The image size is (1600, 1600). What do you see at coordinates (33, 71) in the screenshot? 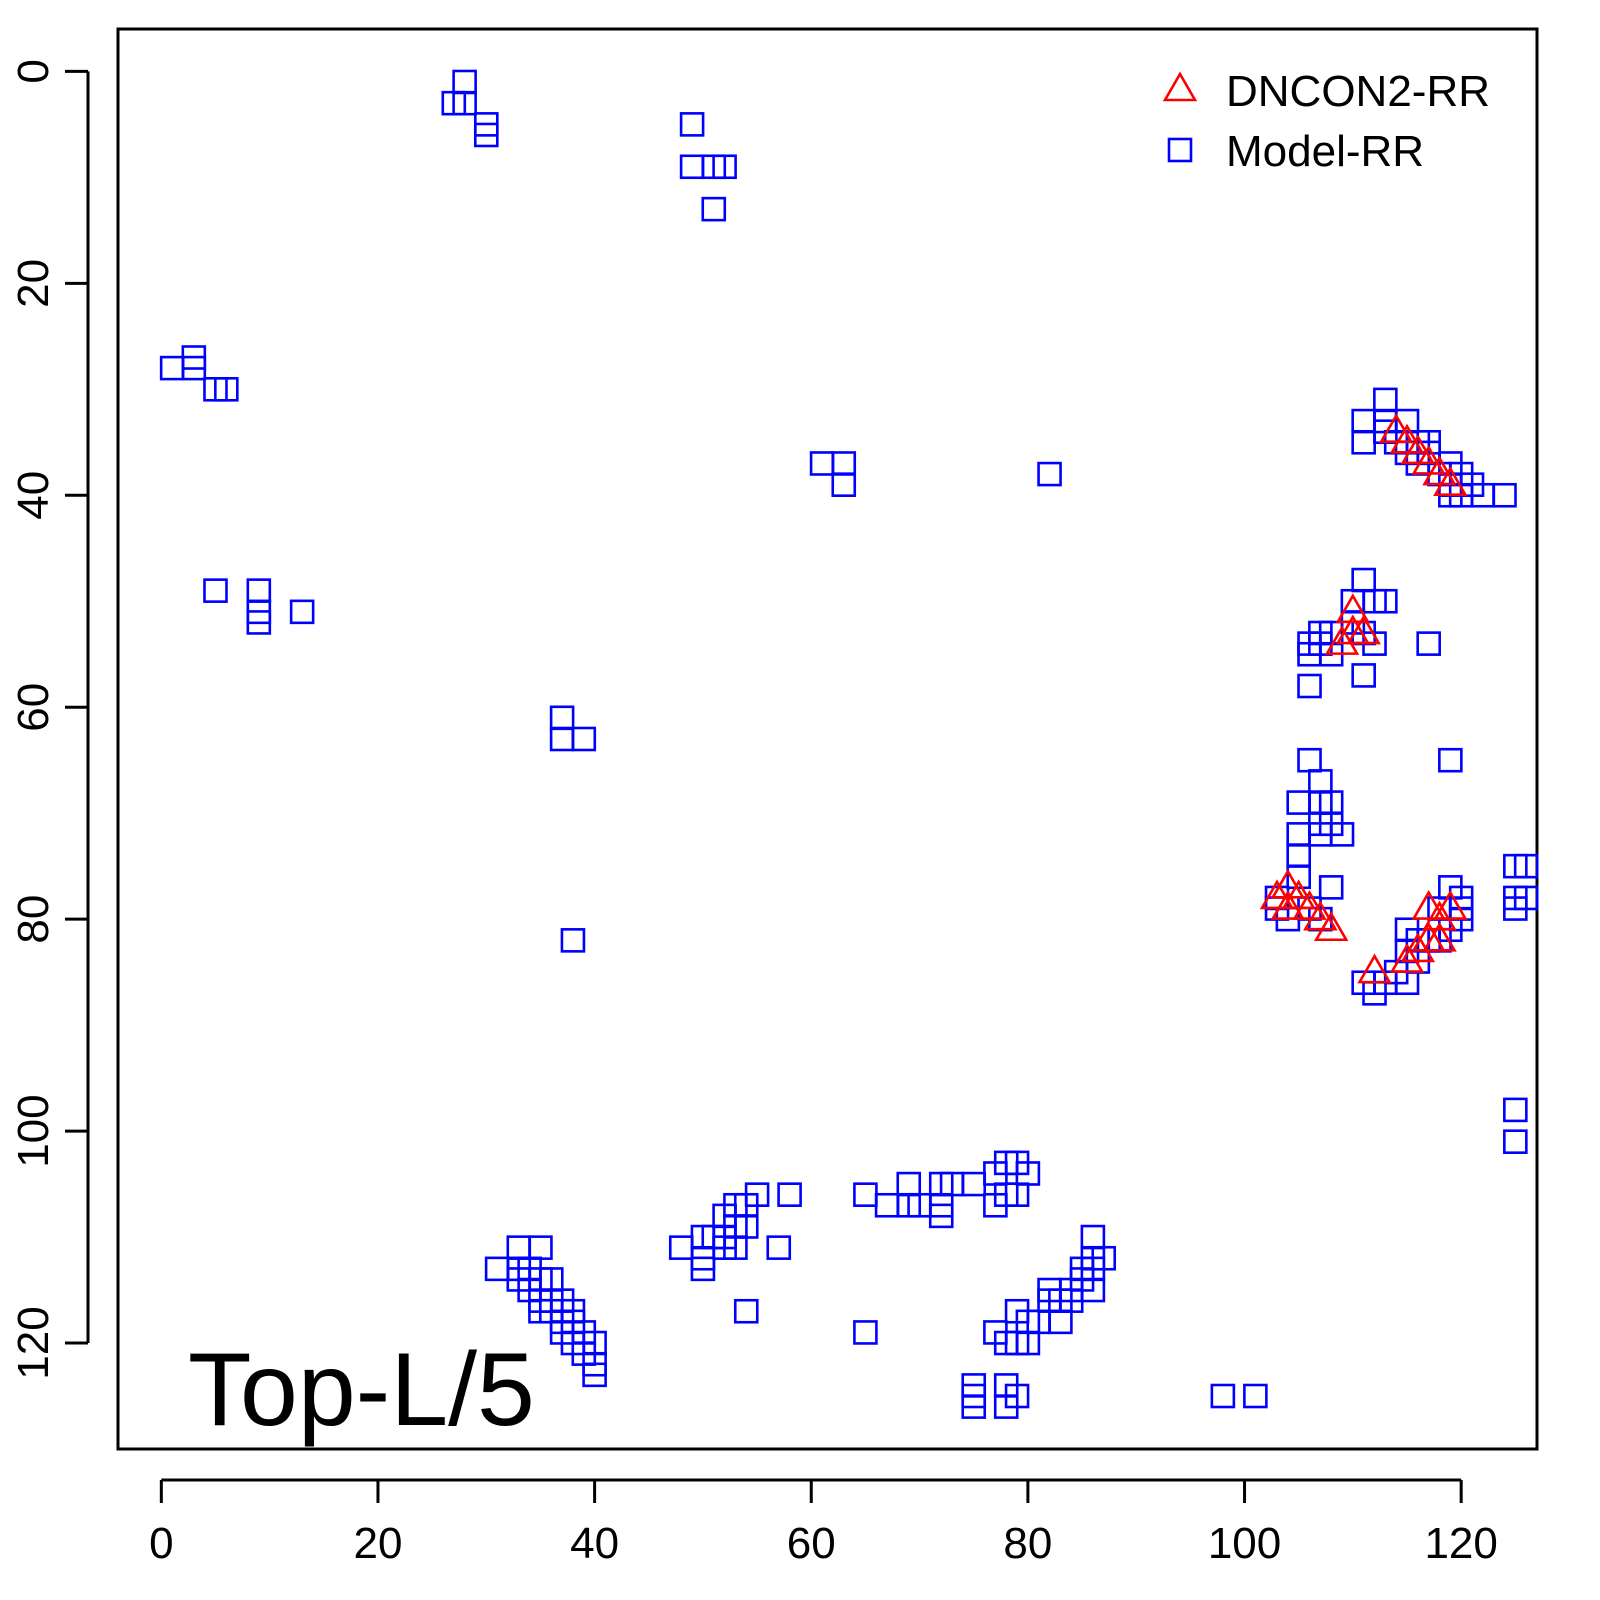
I see `y-tick-label: 0` at bounding box center [33, 71].